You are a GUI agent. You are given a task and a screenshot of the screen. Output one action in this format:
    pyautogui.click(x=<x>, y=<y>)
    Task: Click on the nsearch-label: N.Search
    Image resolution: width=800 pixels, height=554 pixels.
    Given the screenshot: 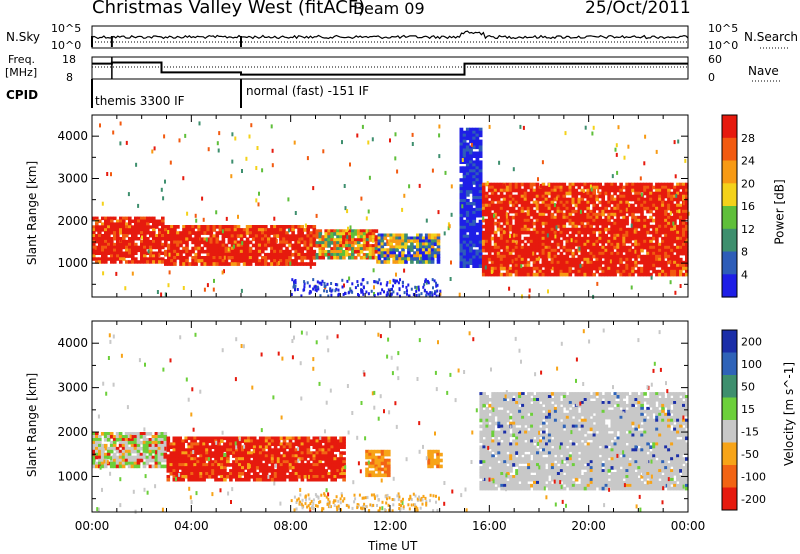 What is the action you would take?
    pyautogui.click(x=771, y=37)
    